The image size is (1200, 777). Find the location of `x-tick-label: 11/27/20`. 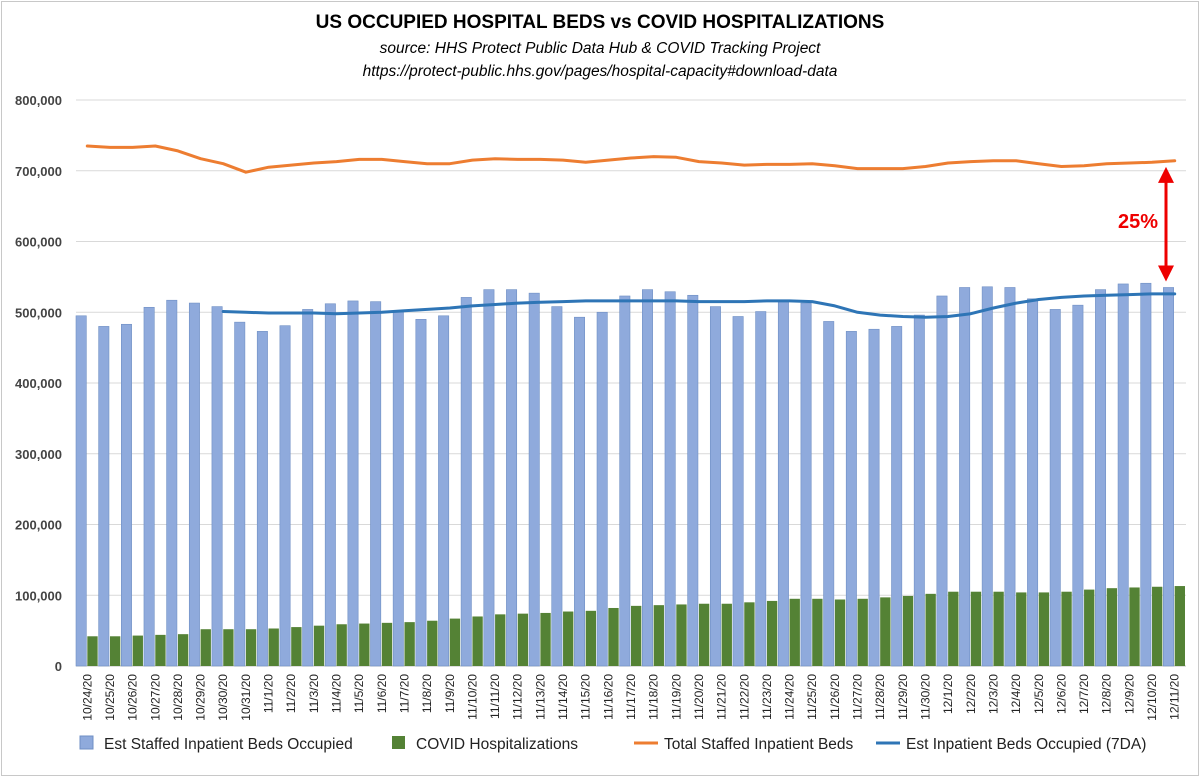

x-tick-label: 11/27/20 is located at coordinates (858, 697).